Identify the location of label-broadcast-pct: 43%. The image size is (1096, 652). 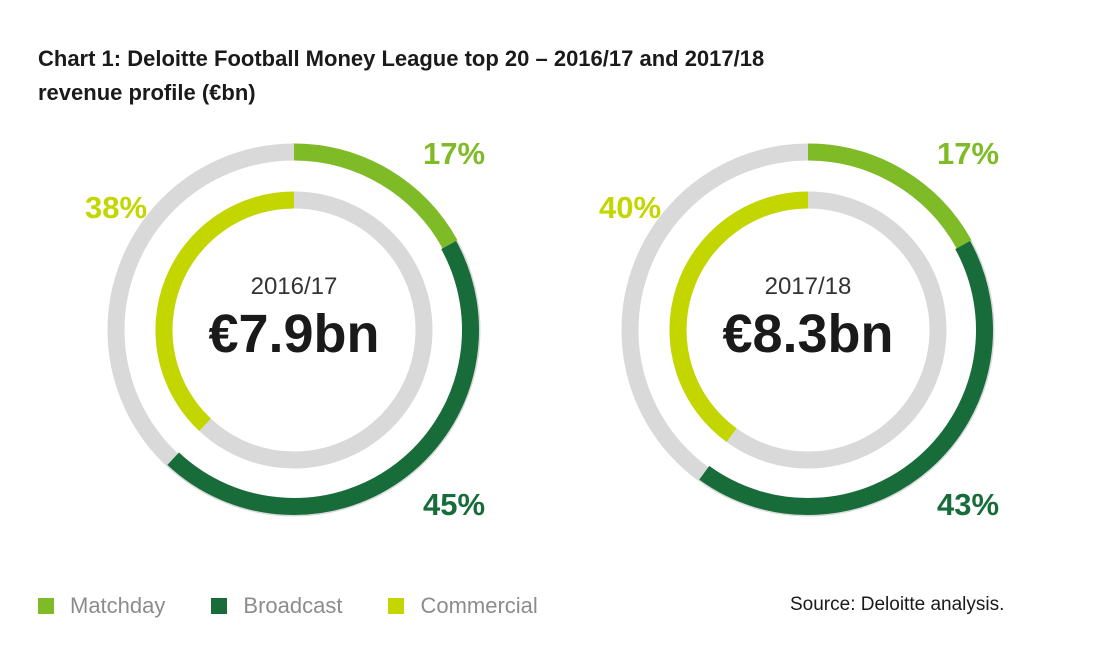
(968, 504).